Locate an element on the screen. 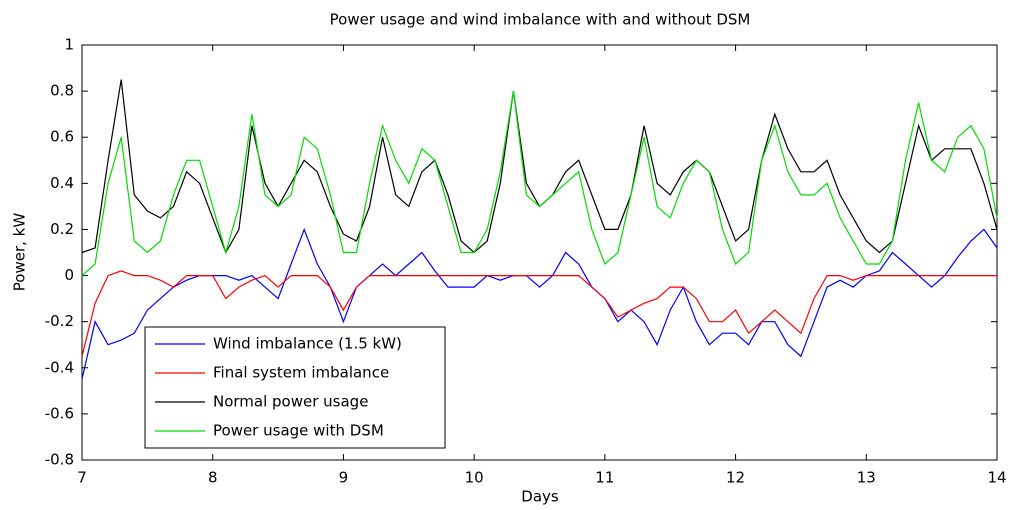 This screenshot has height=510, width=1011. x-tick-label: 12 is located at coordinates (735, 478).